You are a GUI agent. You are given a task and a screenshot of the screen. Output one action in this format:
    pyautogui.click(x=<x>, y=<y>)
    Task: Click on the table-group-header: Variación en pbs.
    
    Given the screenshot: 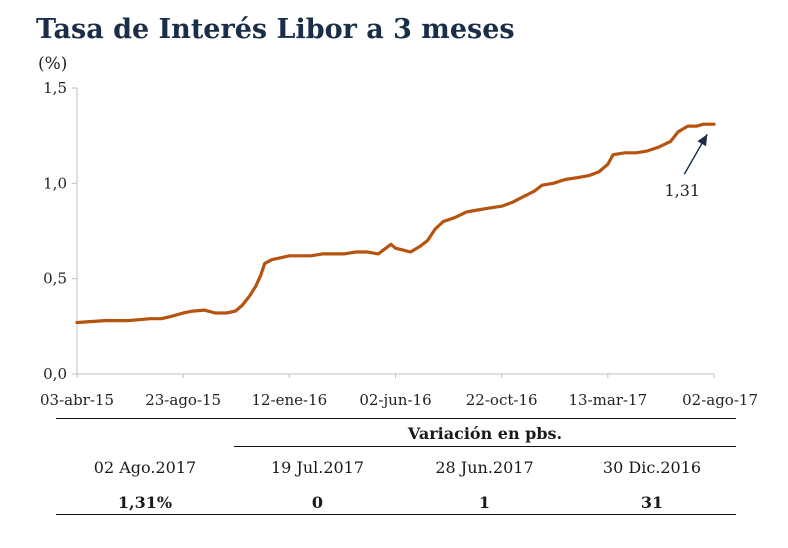 What is the action you would take?
    pyautogui.click(x=485, y=433)
    